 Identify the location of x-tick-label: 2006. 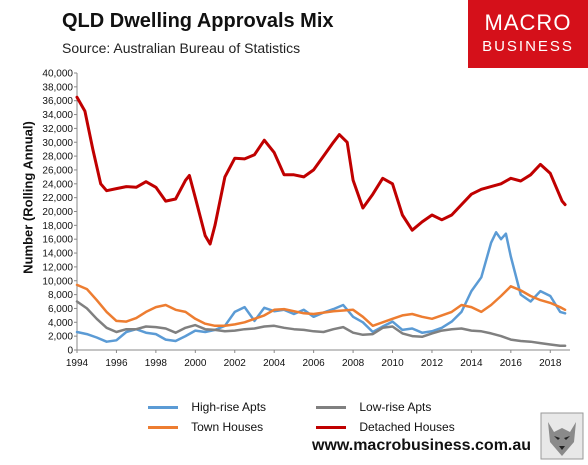
(314, 363).